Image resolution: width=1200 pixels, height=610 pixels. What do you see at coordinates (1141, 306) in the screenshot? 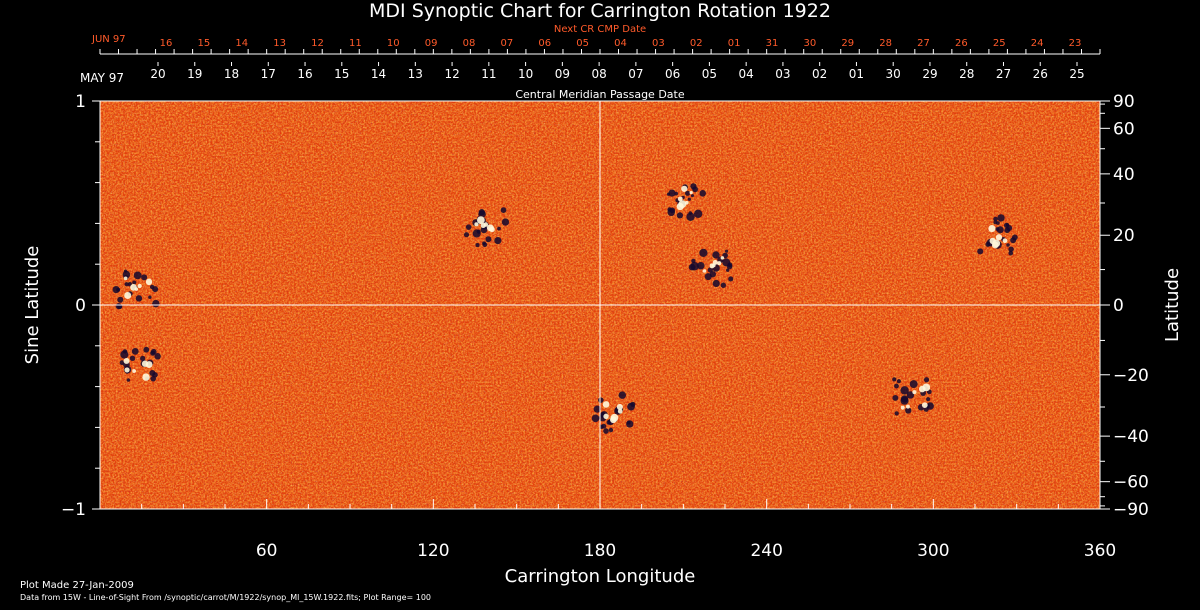
I see `right-axis: 90 60 40 20 0 −20 −40 −60 −90 Latitude` at bounding box center [1141, 306].